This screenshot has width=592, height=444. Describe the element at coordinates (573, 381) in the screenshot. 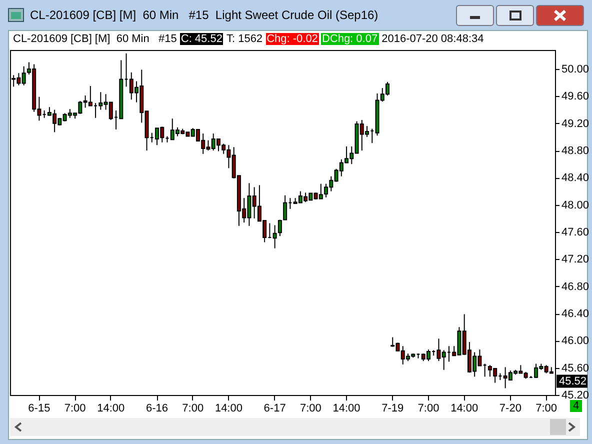

I see `text: 45.52` at that location.